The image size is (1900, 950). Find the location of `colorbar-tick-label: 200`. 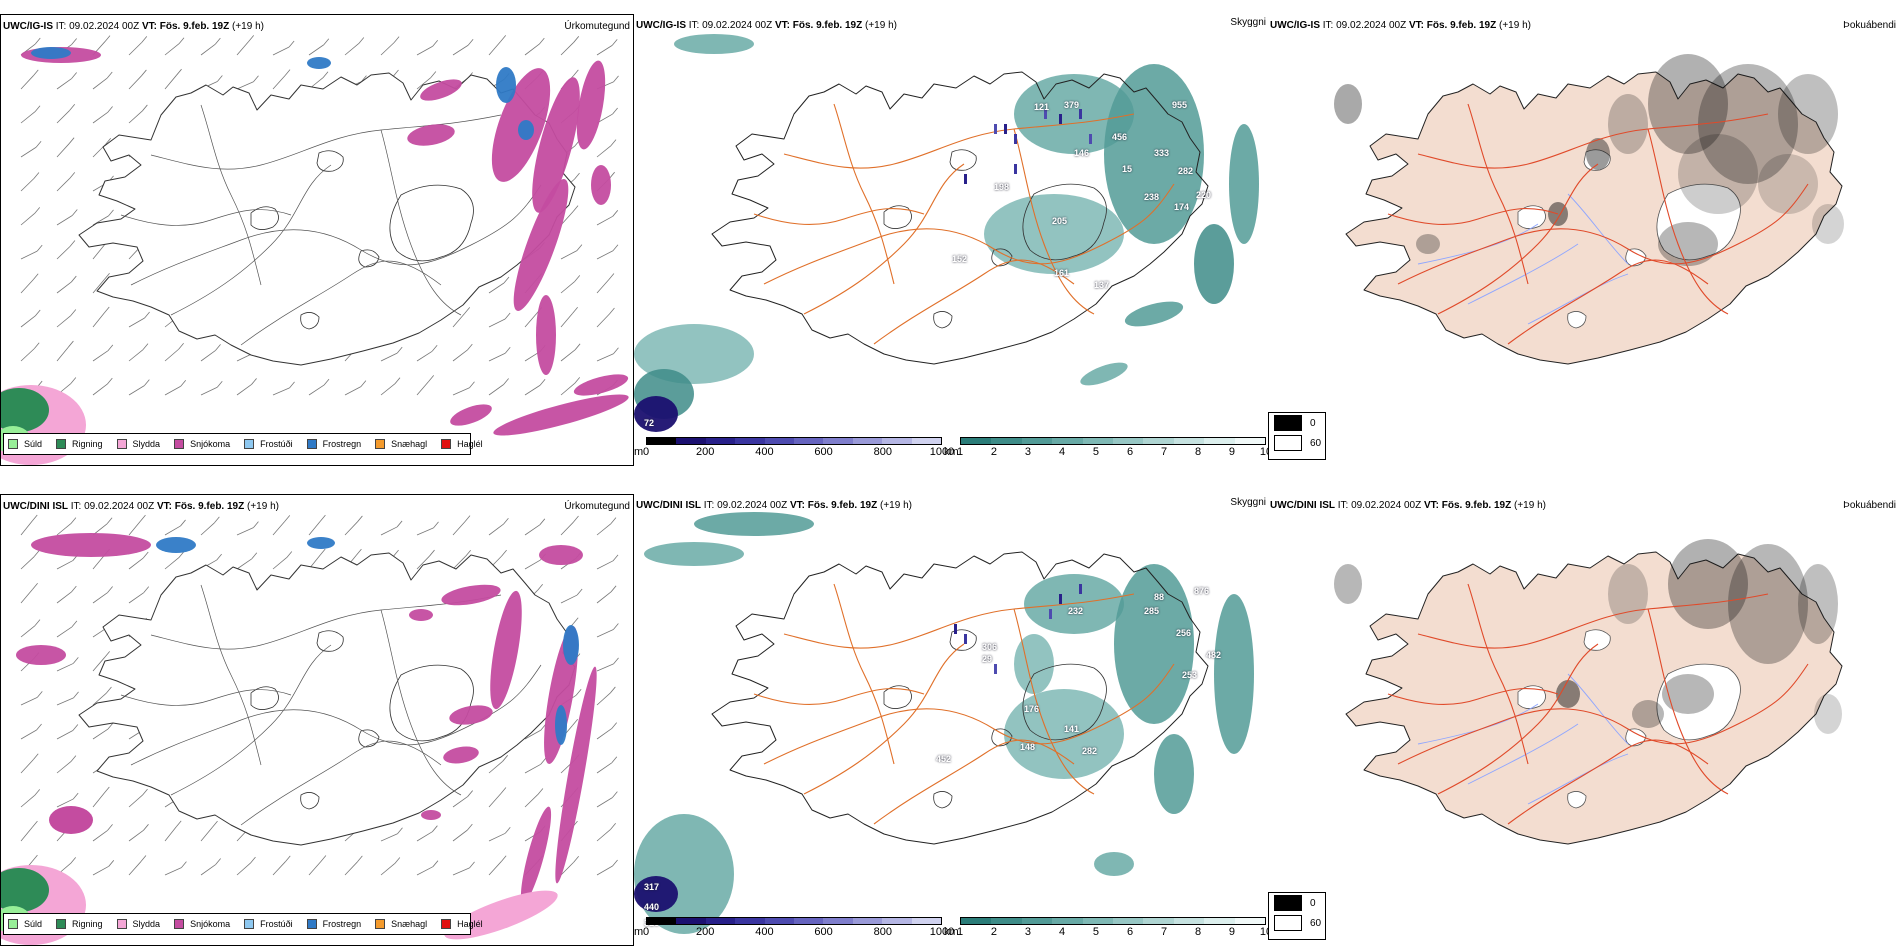

colorbar-tick-label: 200 is located at coordinates (705, 452).